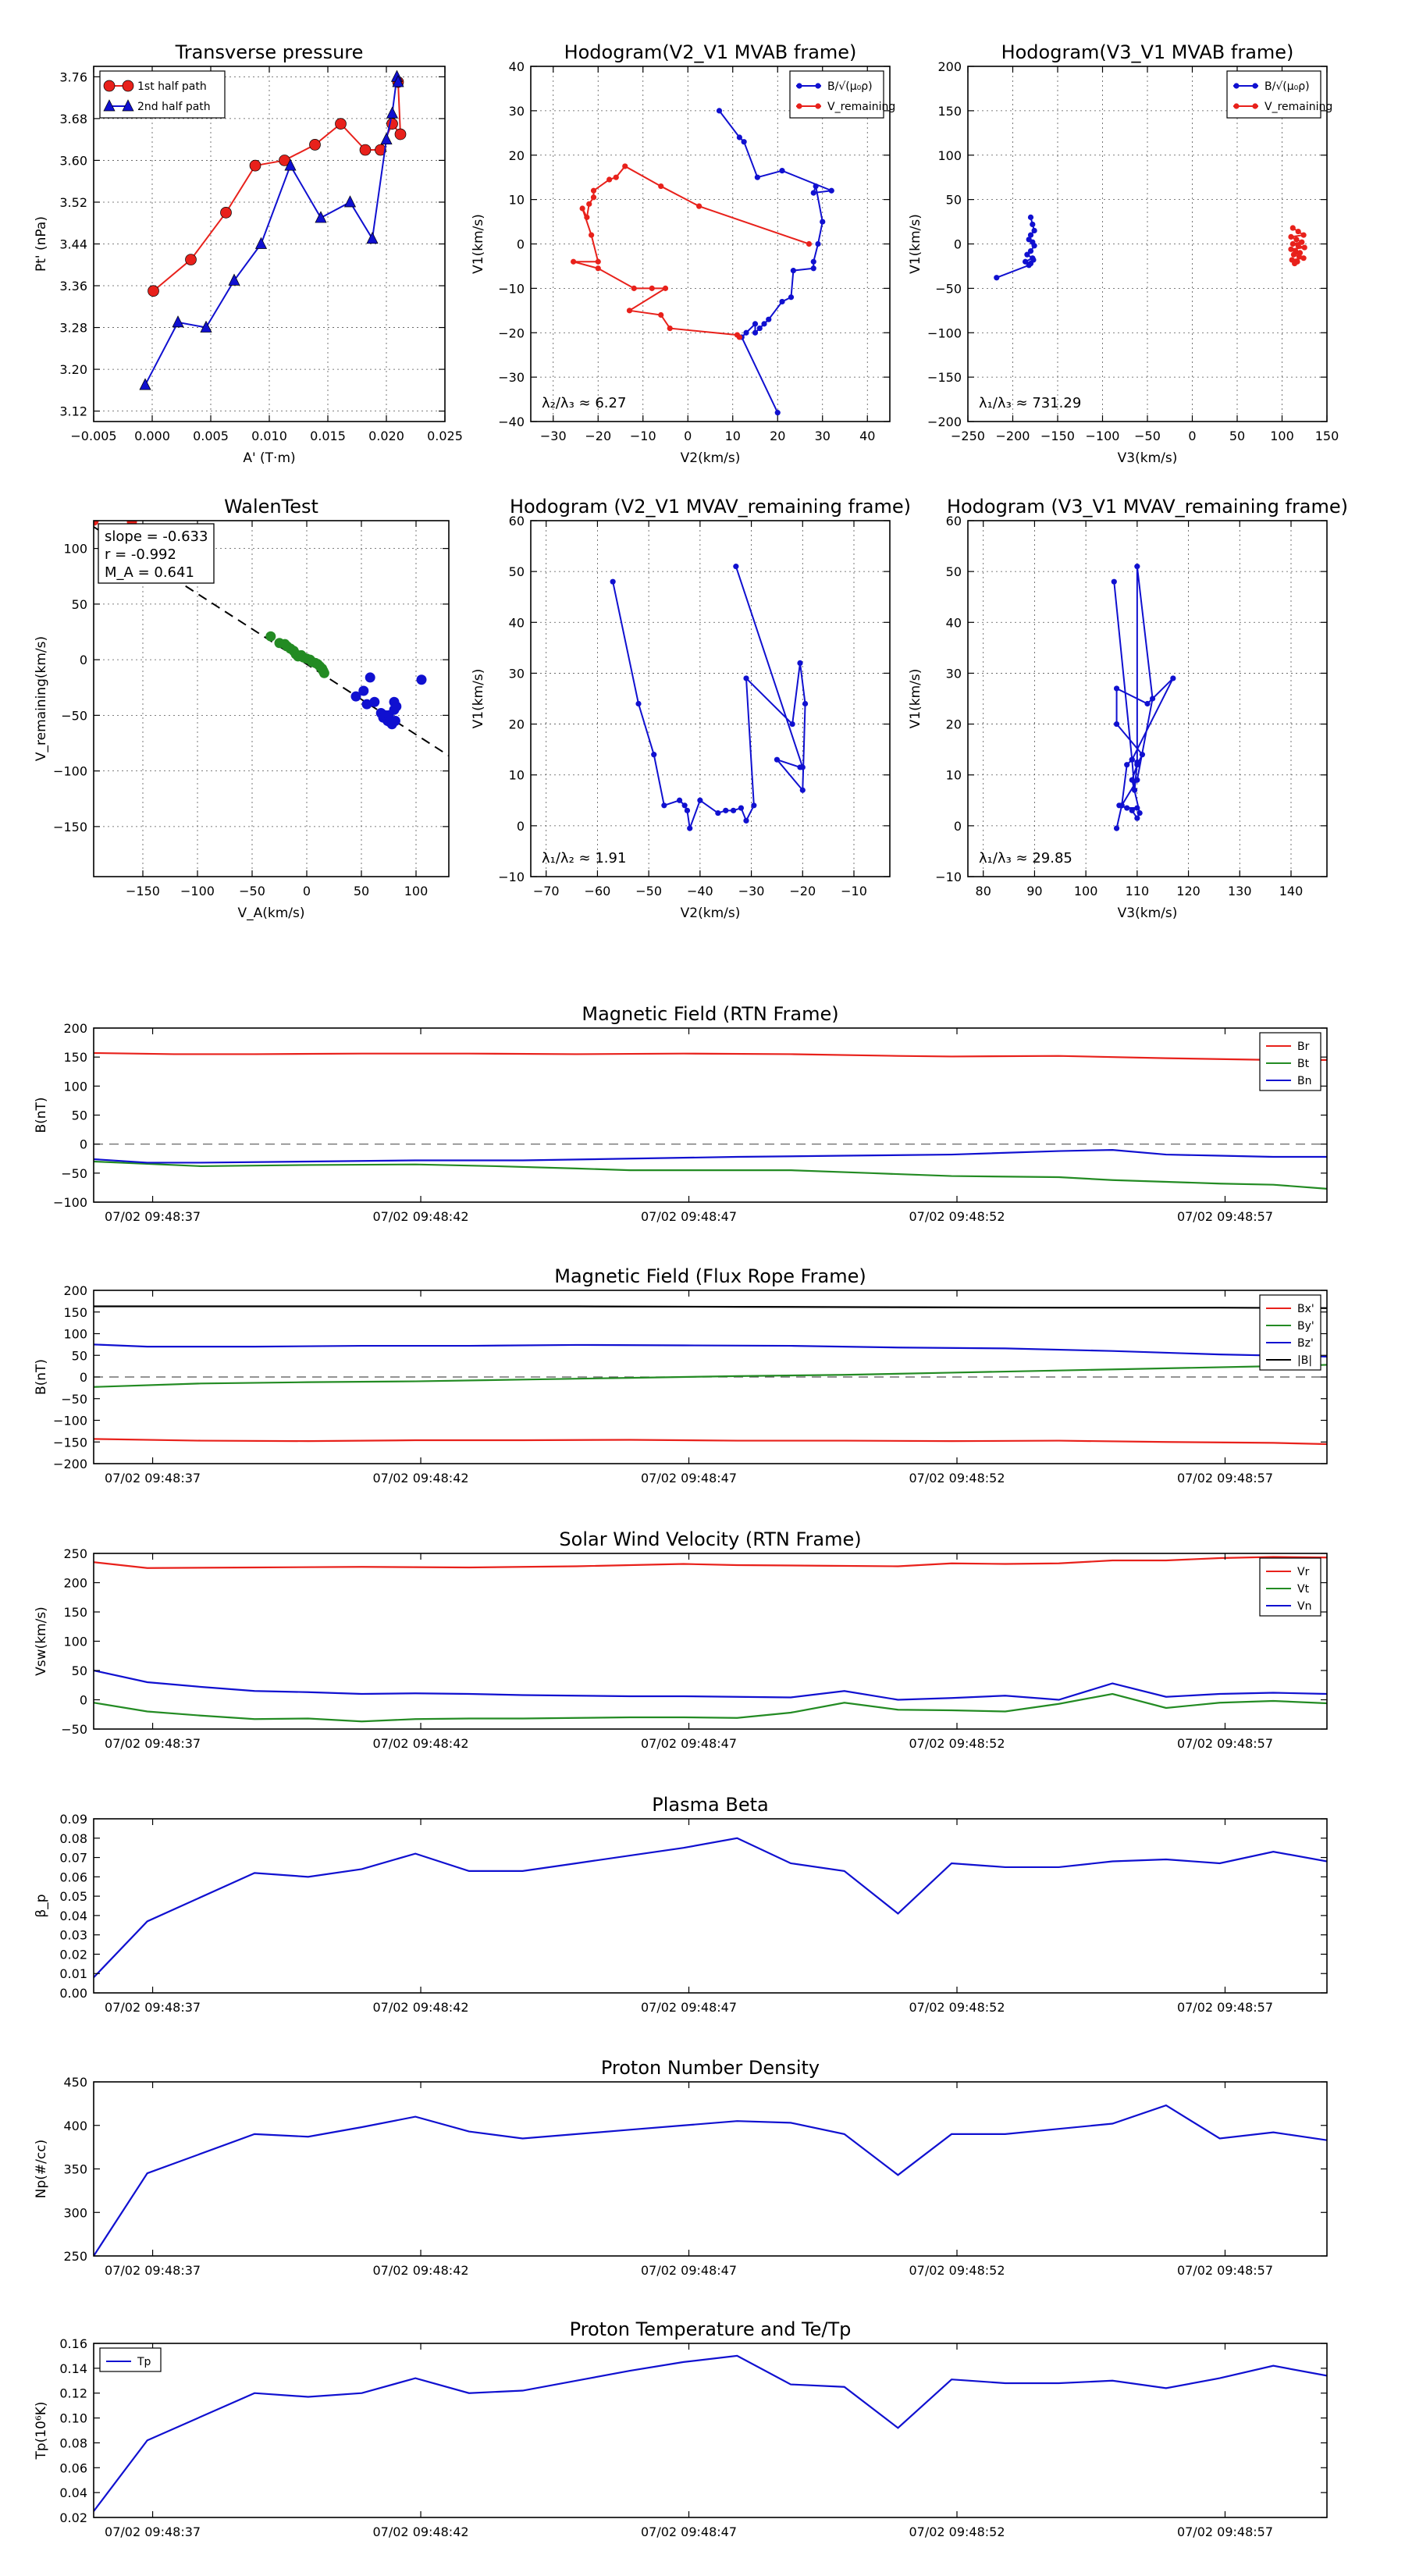 This screenshot has height=2576, width=1405. I want to click on legend-label: Vr, so click(1303, 1572).